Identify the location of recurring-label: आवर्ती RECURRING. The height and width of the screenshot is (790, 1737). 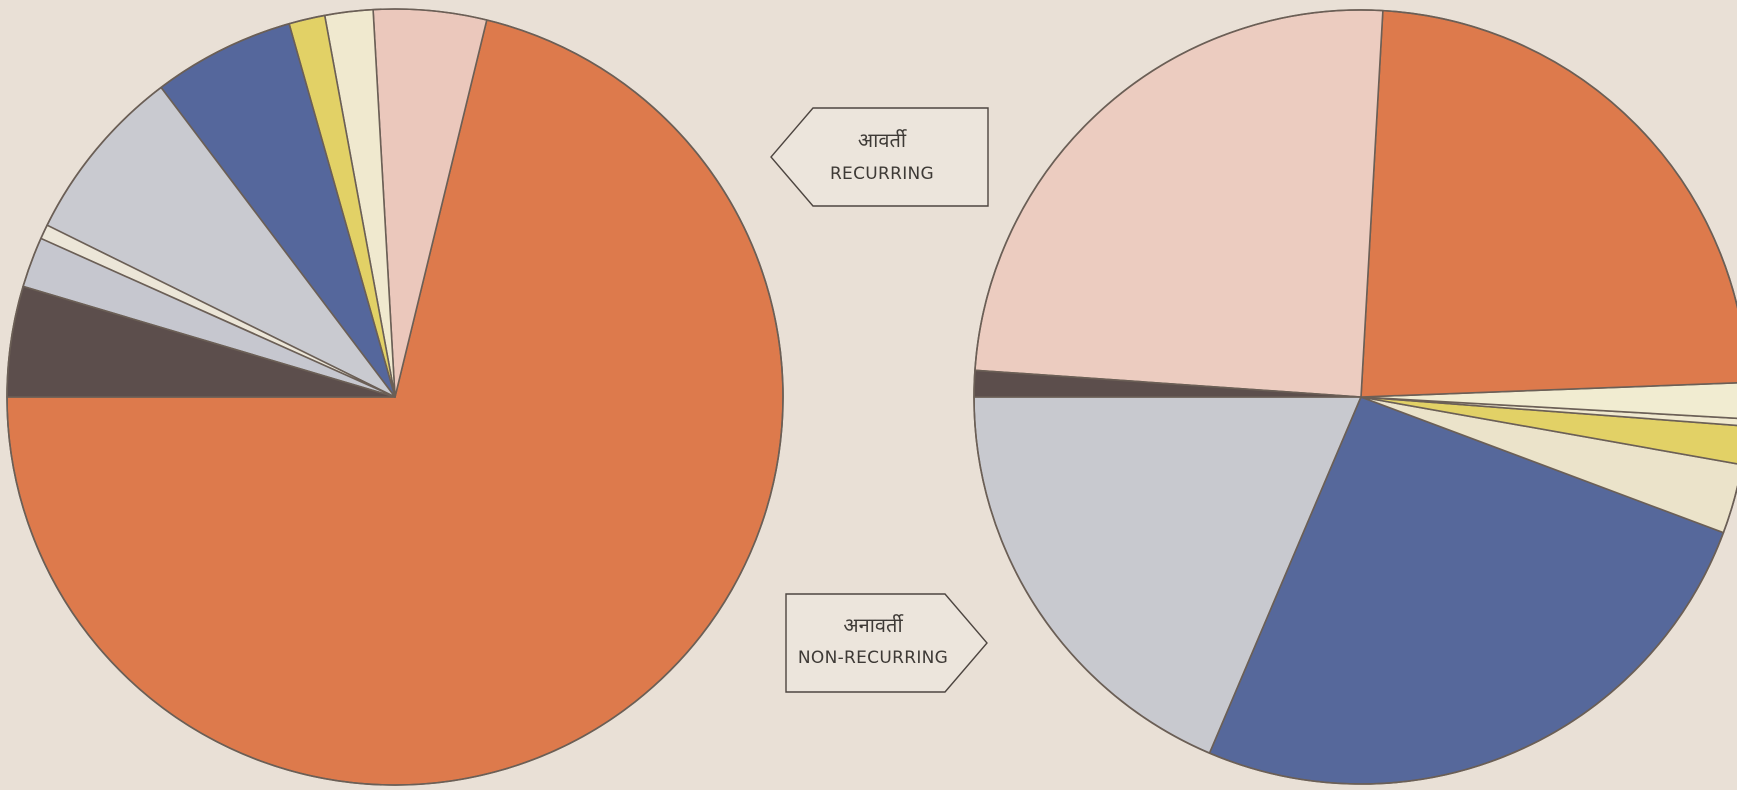
(879, 157).